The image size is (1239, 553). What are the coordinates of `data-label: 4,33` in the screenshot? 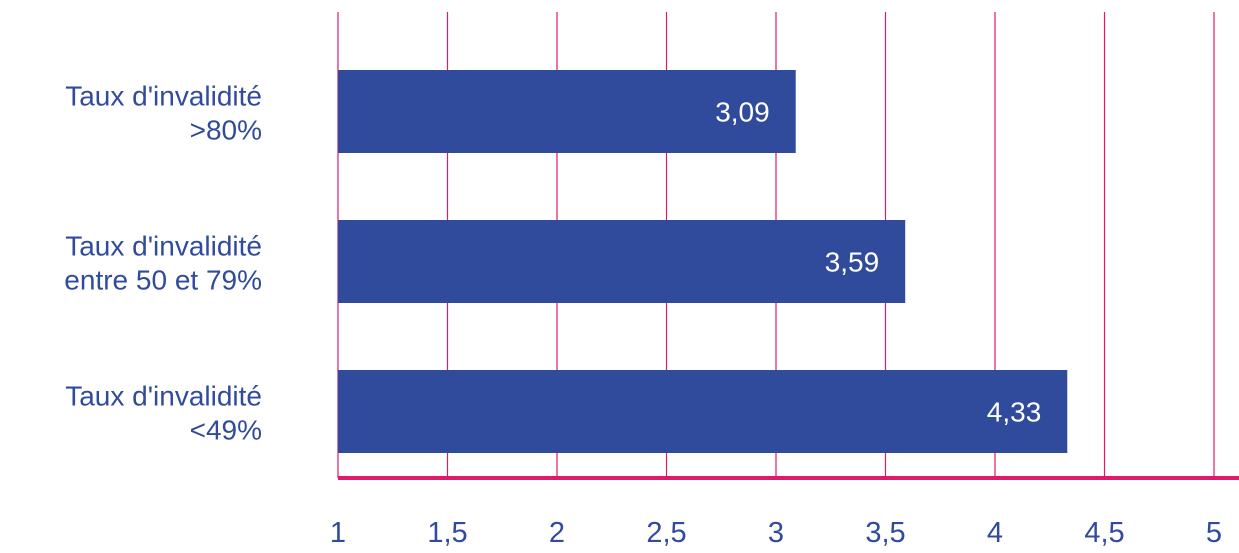 It's located at (1014, 412).